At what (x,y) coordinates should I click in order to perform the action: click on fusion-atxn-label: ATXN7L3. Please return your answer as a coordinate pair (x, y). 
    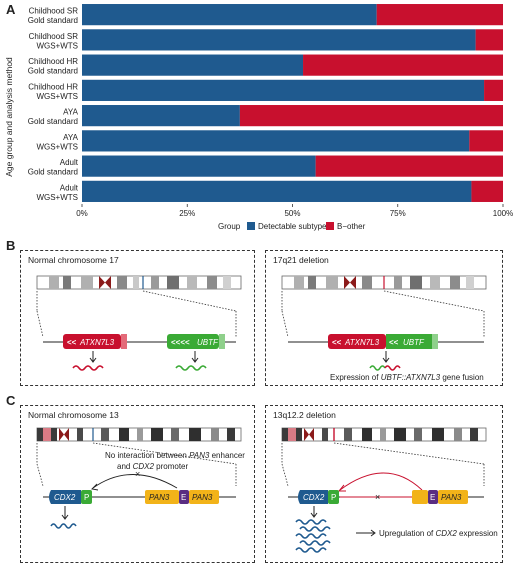
    Looking at the image, I should click on (362, 342).